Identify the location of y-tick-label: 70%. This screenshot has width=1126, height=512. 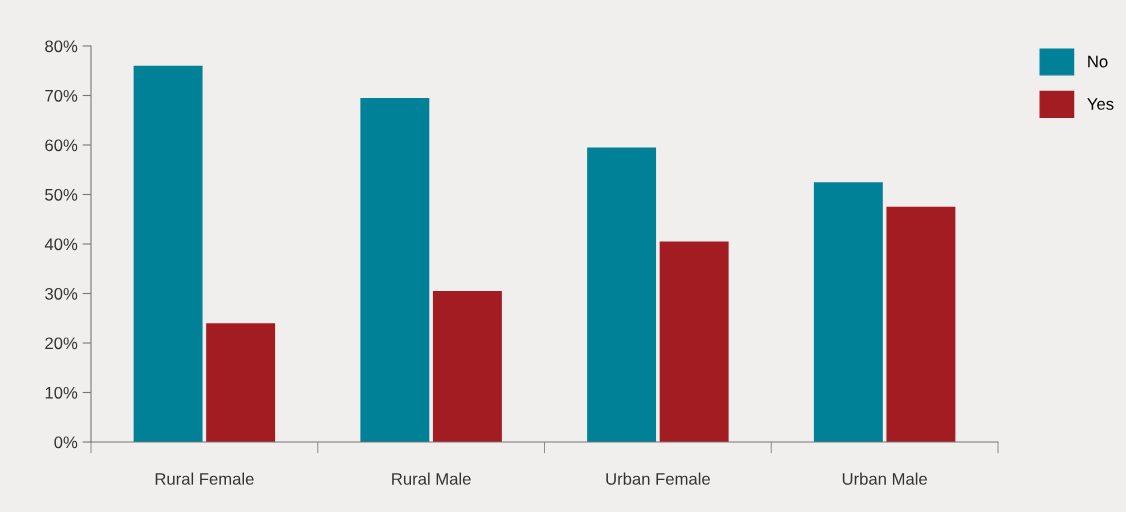
(61, 95).